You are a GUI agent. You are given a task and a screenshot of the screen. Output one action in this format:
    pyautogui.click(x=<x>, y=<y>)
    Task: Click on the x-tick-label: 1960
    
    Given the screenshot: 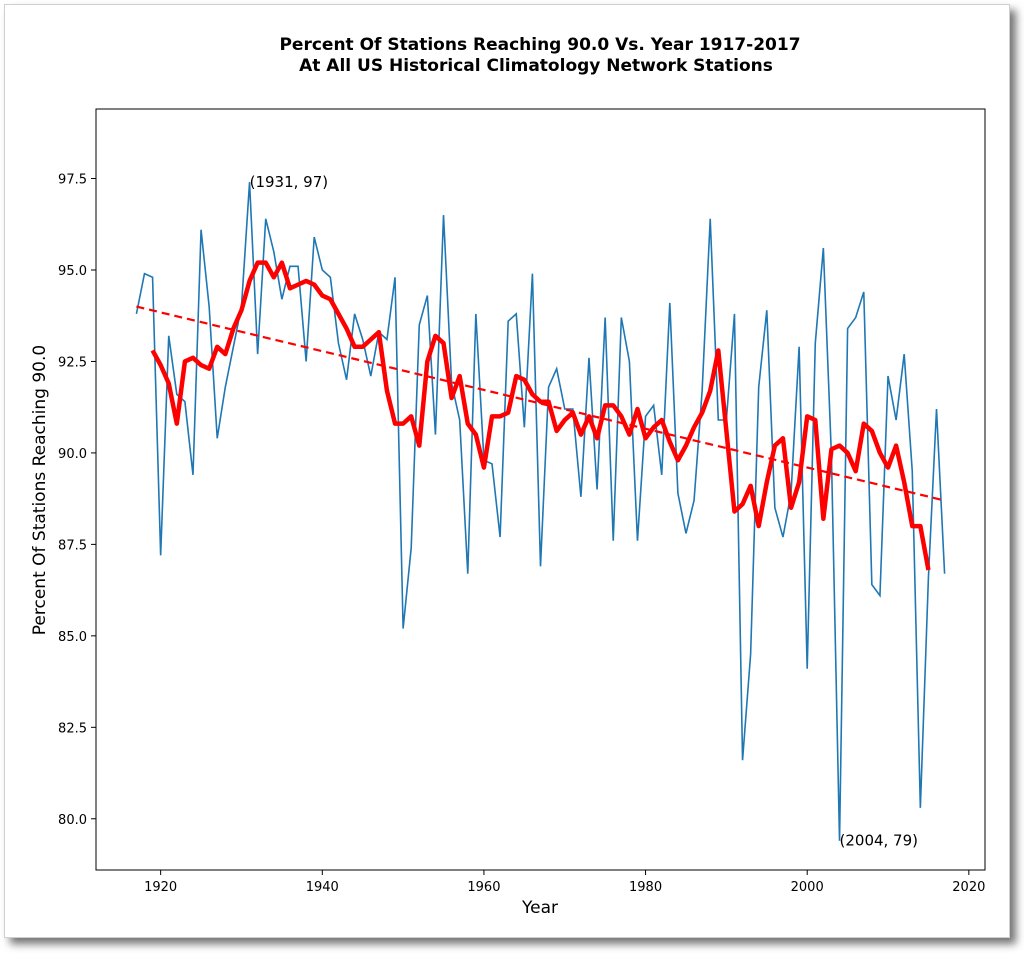 What is the action you would take?
    pyautogui.click(x=483, y=887)
    